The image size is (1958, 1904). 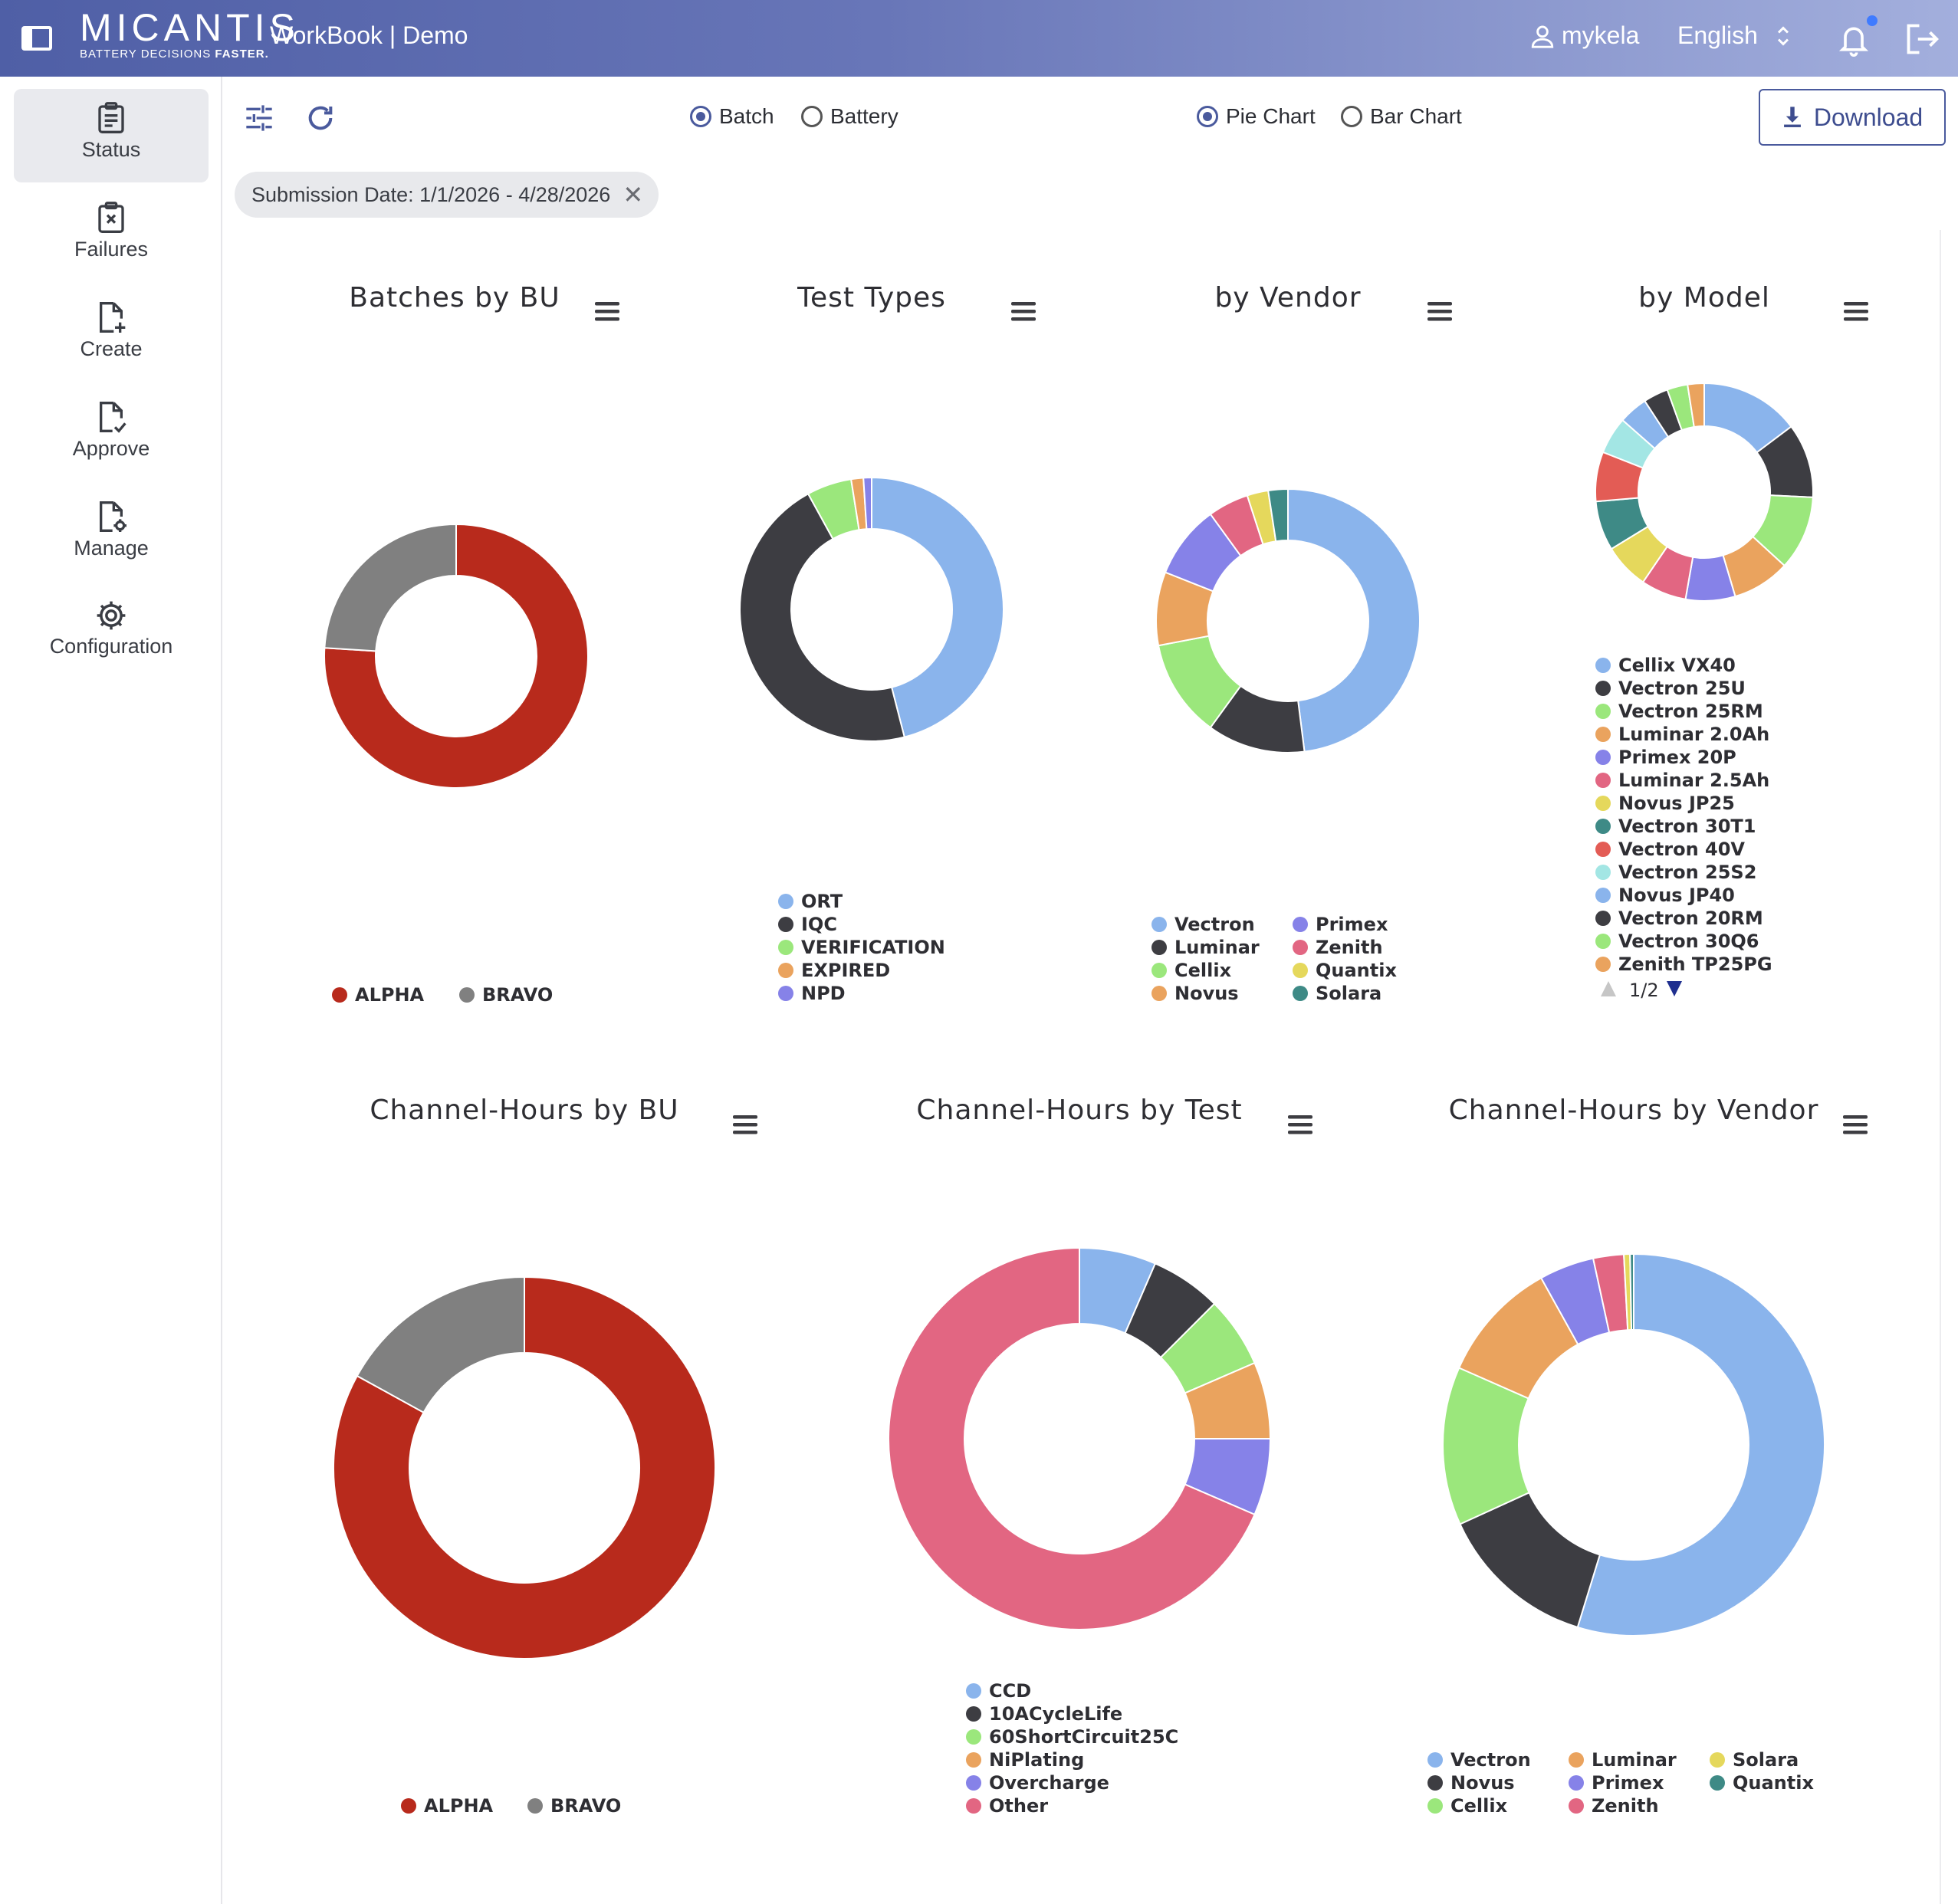 What do you see at coordinates (1278, 515) in the screenshot?
I see `pie-slice-solara` at bounding box center [1278, 515].